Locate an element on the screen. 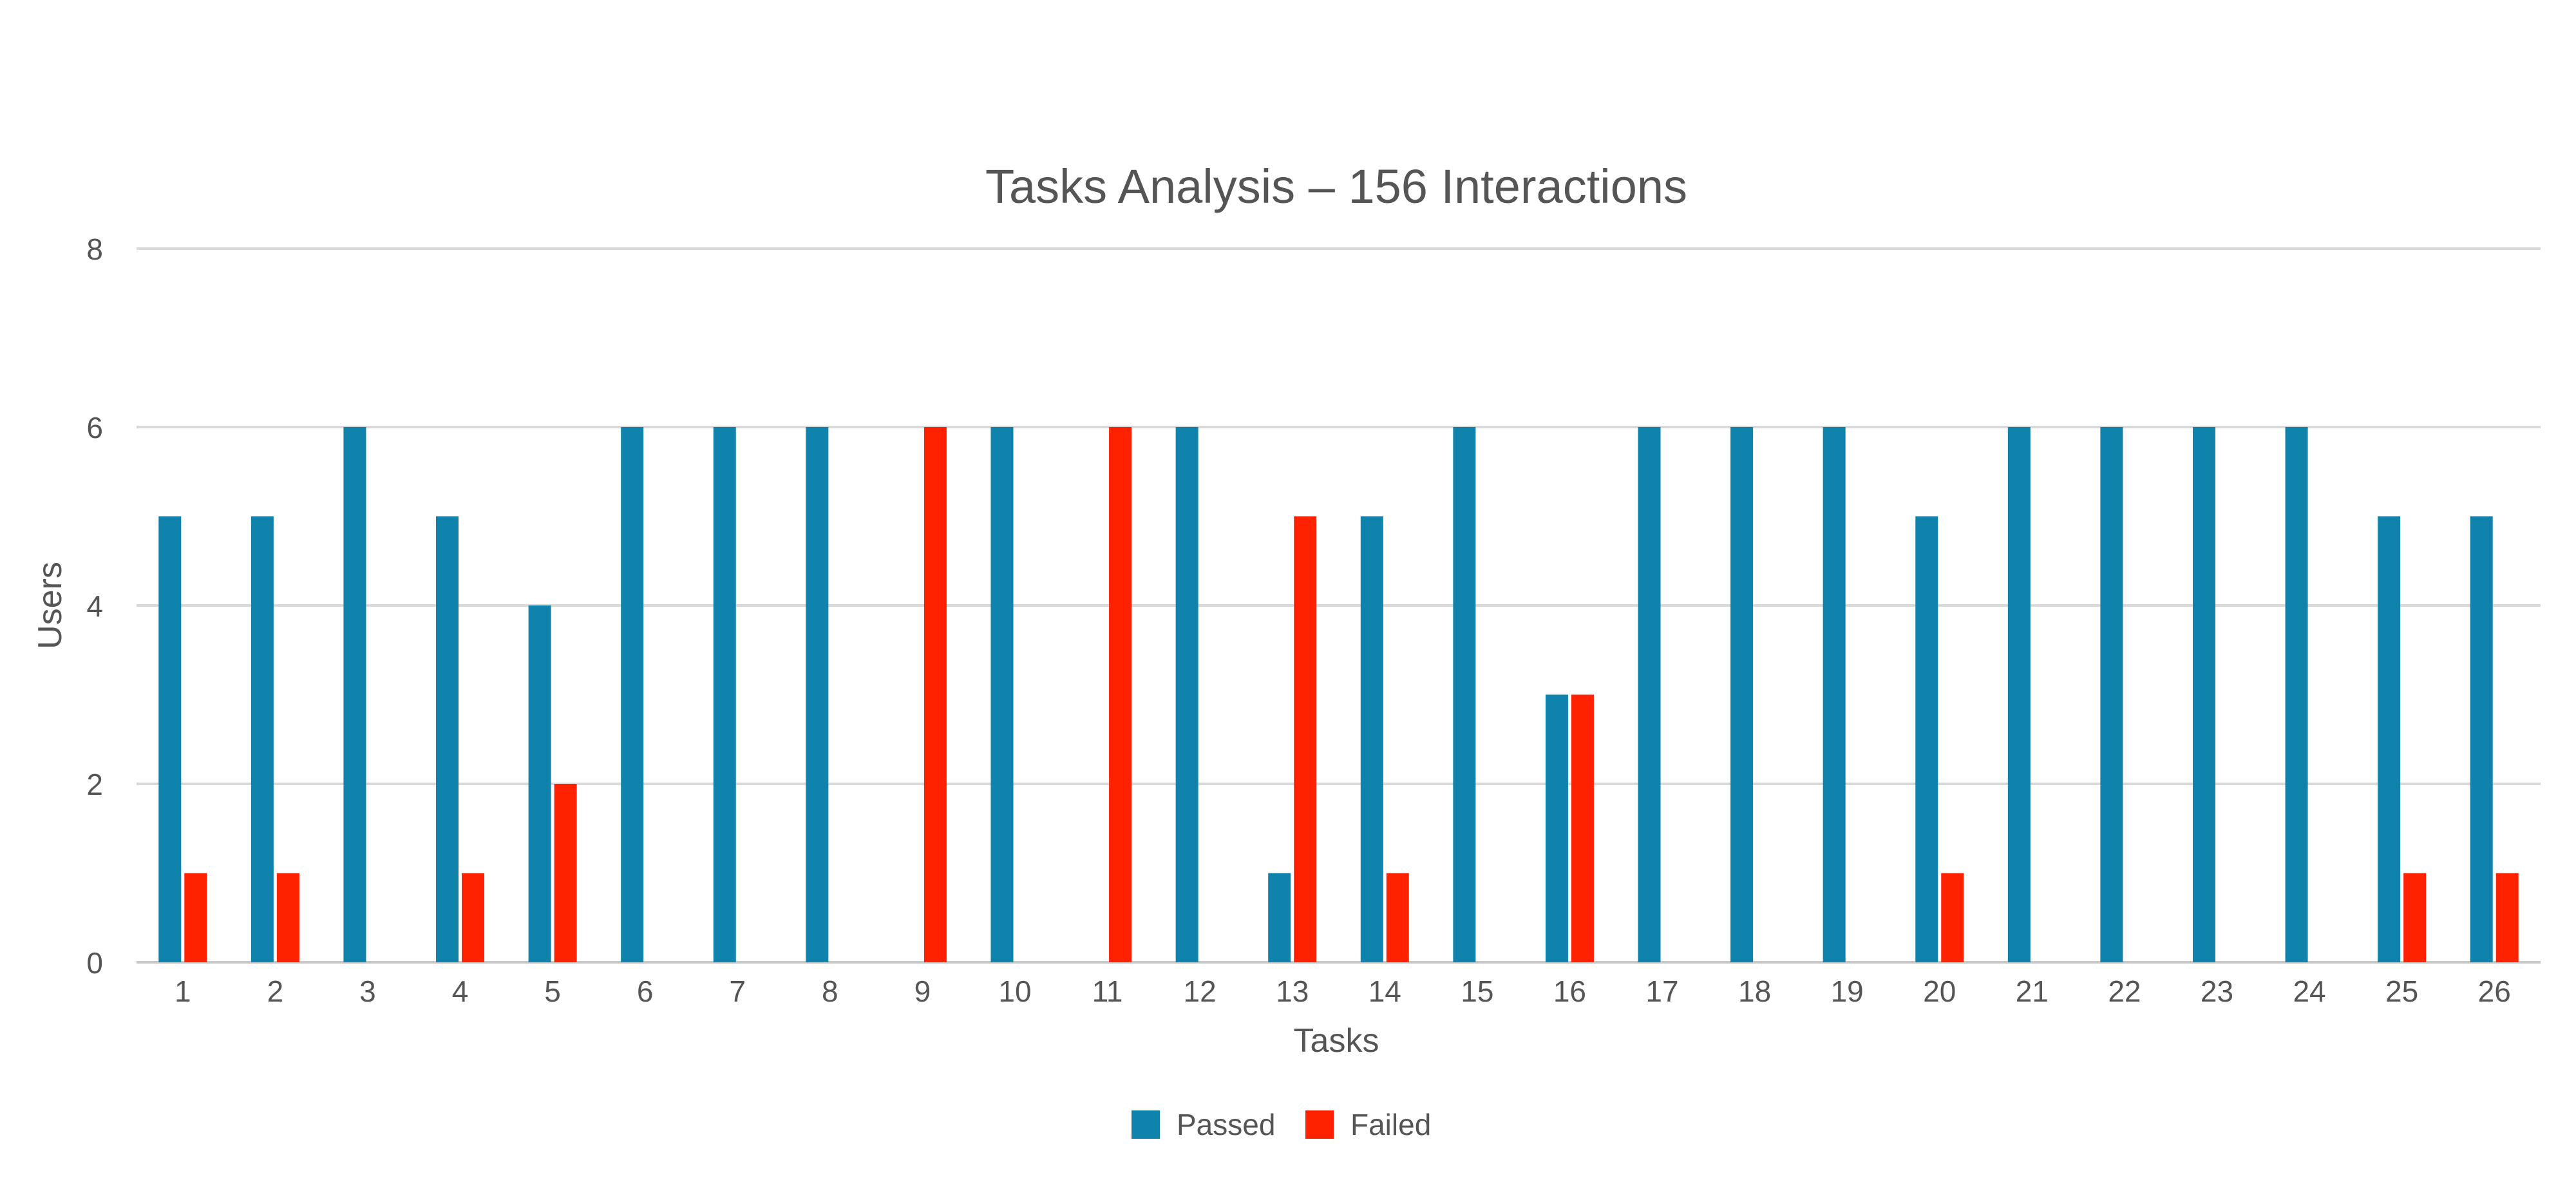 The image size is (2576, 1180). x-tick-label: 11 is located at coordinates (1107, 991).